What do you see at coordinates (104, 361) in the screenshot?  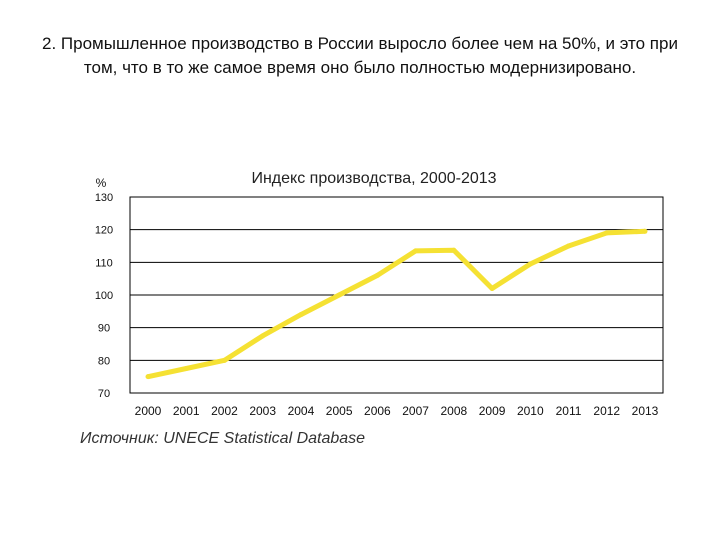 I see `y-tick-label-80: 80` at bounding box center [104, 361].